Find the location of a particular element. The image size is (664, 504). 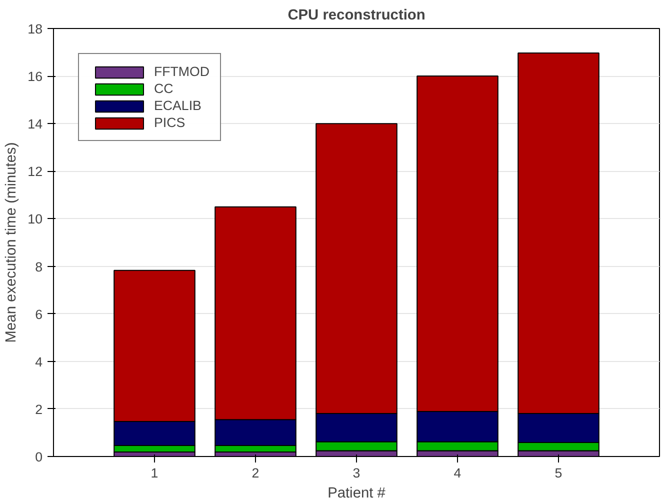

x-axis-title: Patient # is located at coordinates (357, 494).